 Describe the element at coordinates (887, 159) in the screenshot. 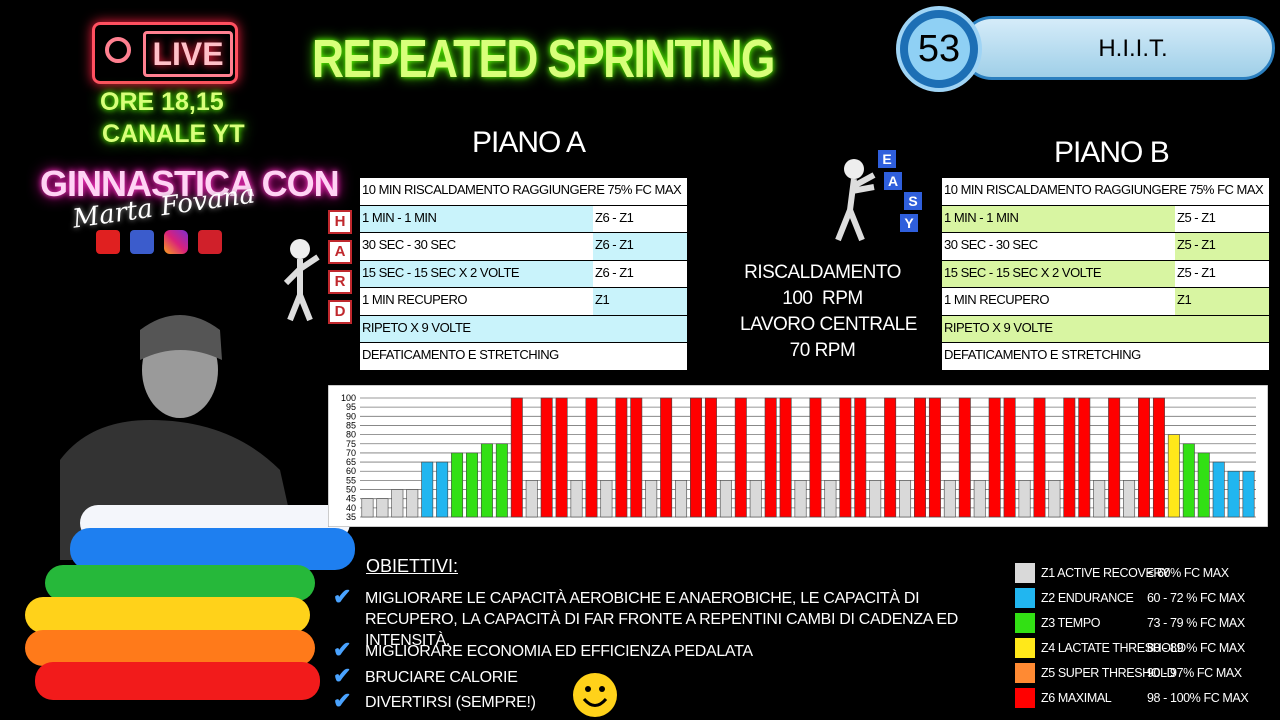

I see `easy-block: E` at that location.